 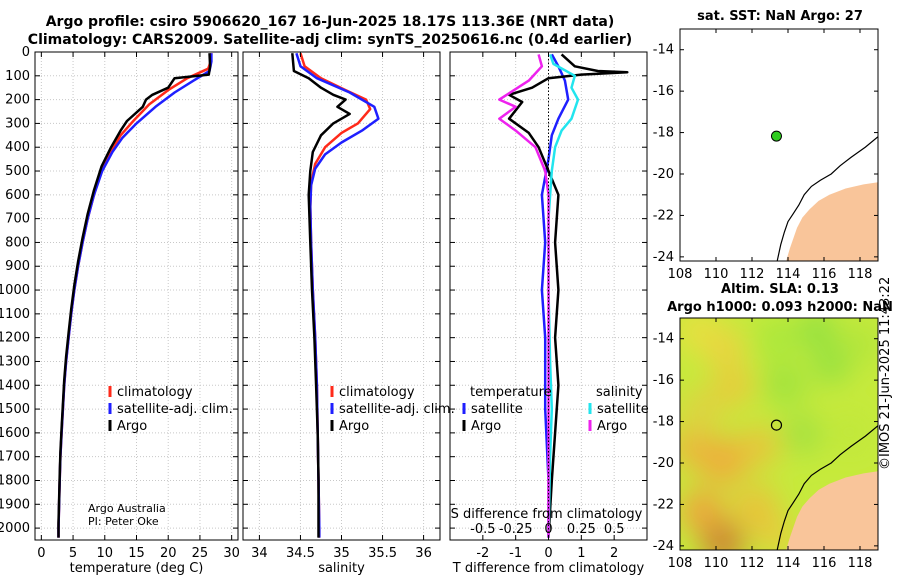 What do you see at coordinates (780, 289) in the screenshot?
I see `sla-map-title-1: Altim. SLA: 0.13` at bounding box center [780, 289].